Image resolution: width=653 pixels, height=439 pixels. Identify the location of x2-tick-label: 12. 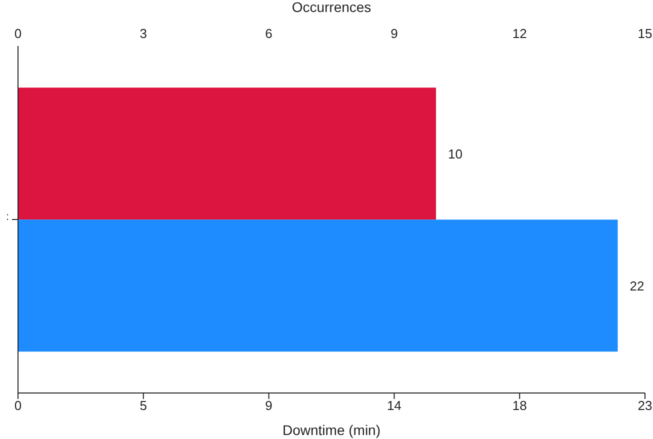
(519, 33).